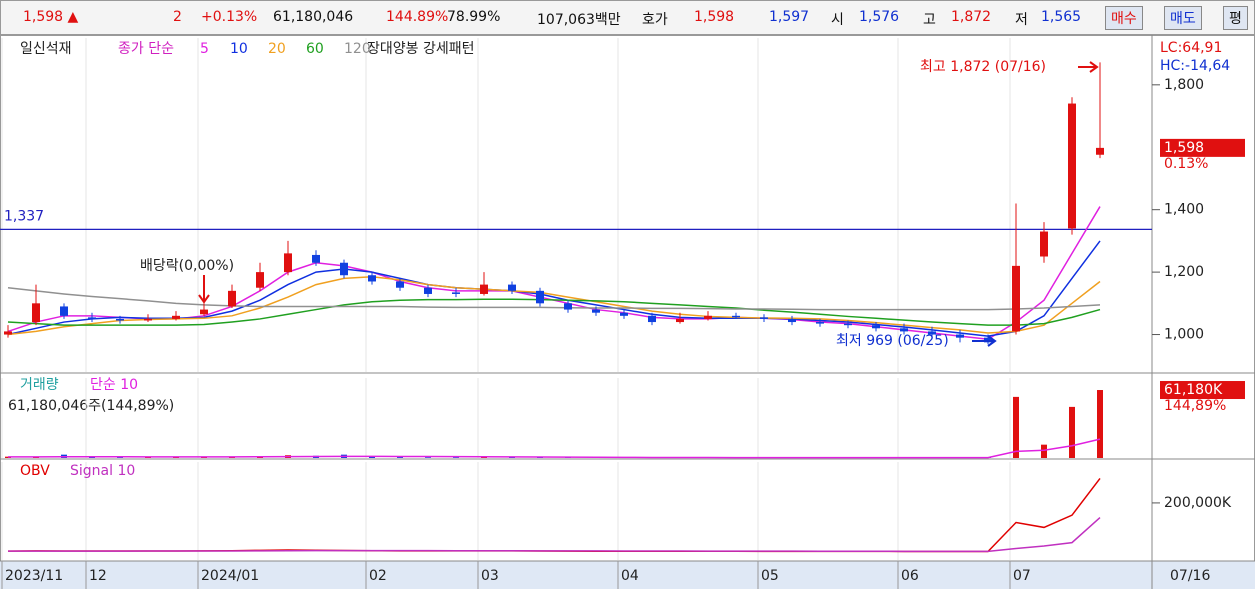 This screenshot has width=1255, height=589. What do you see at coordinates (1195, 406) in the screenshot?
I see `last-ratio: 144,89%` at bounding box center [1195, 406].